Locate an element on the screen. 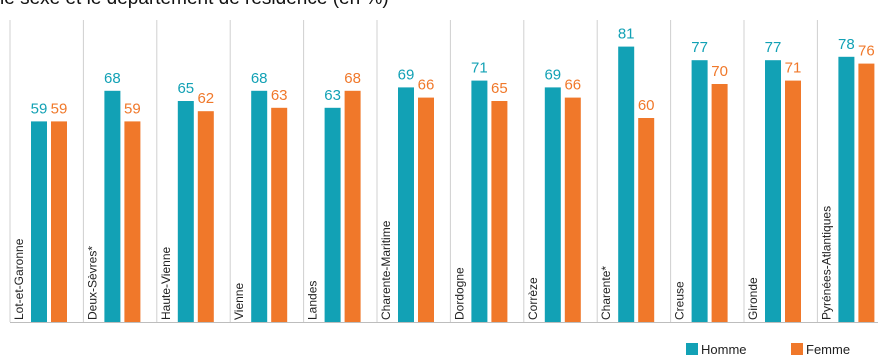  category-label: Lot-et-Garonne is located at coordinates (19, 279).